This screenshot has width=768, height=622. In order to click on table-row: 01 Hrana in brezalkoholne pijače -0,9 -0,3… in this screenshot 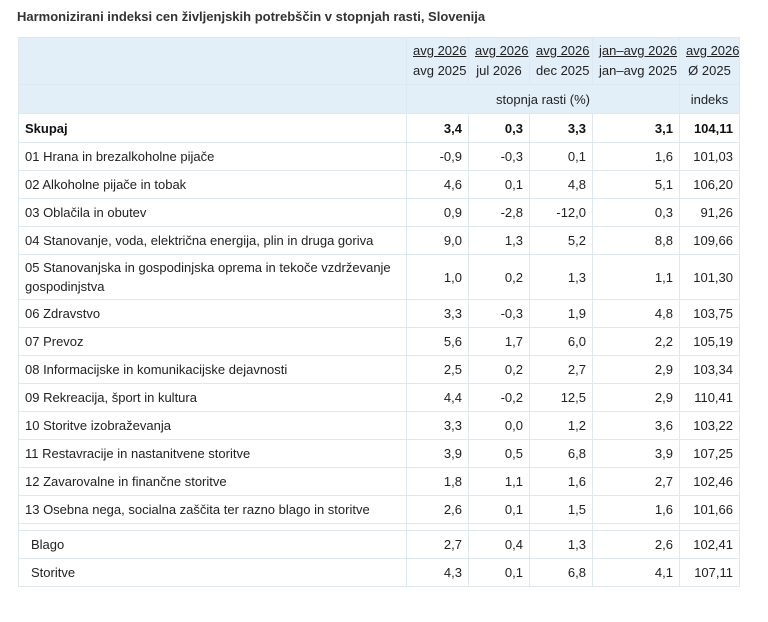, I will do `click(379, 156)`.